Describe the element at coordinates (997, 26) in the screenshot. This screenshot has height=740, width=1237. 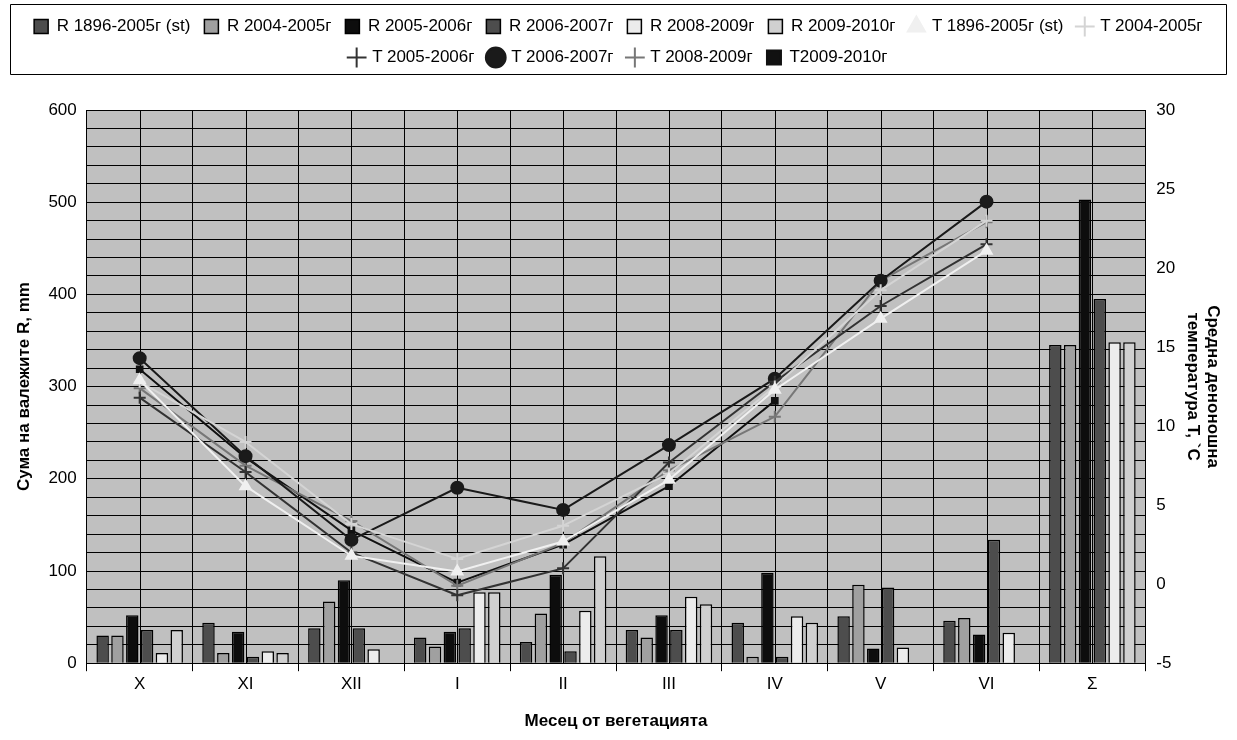
I see `legend-label: T 1896-2005г (st)` at that location.